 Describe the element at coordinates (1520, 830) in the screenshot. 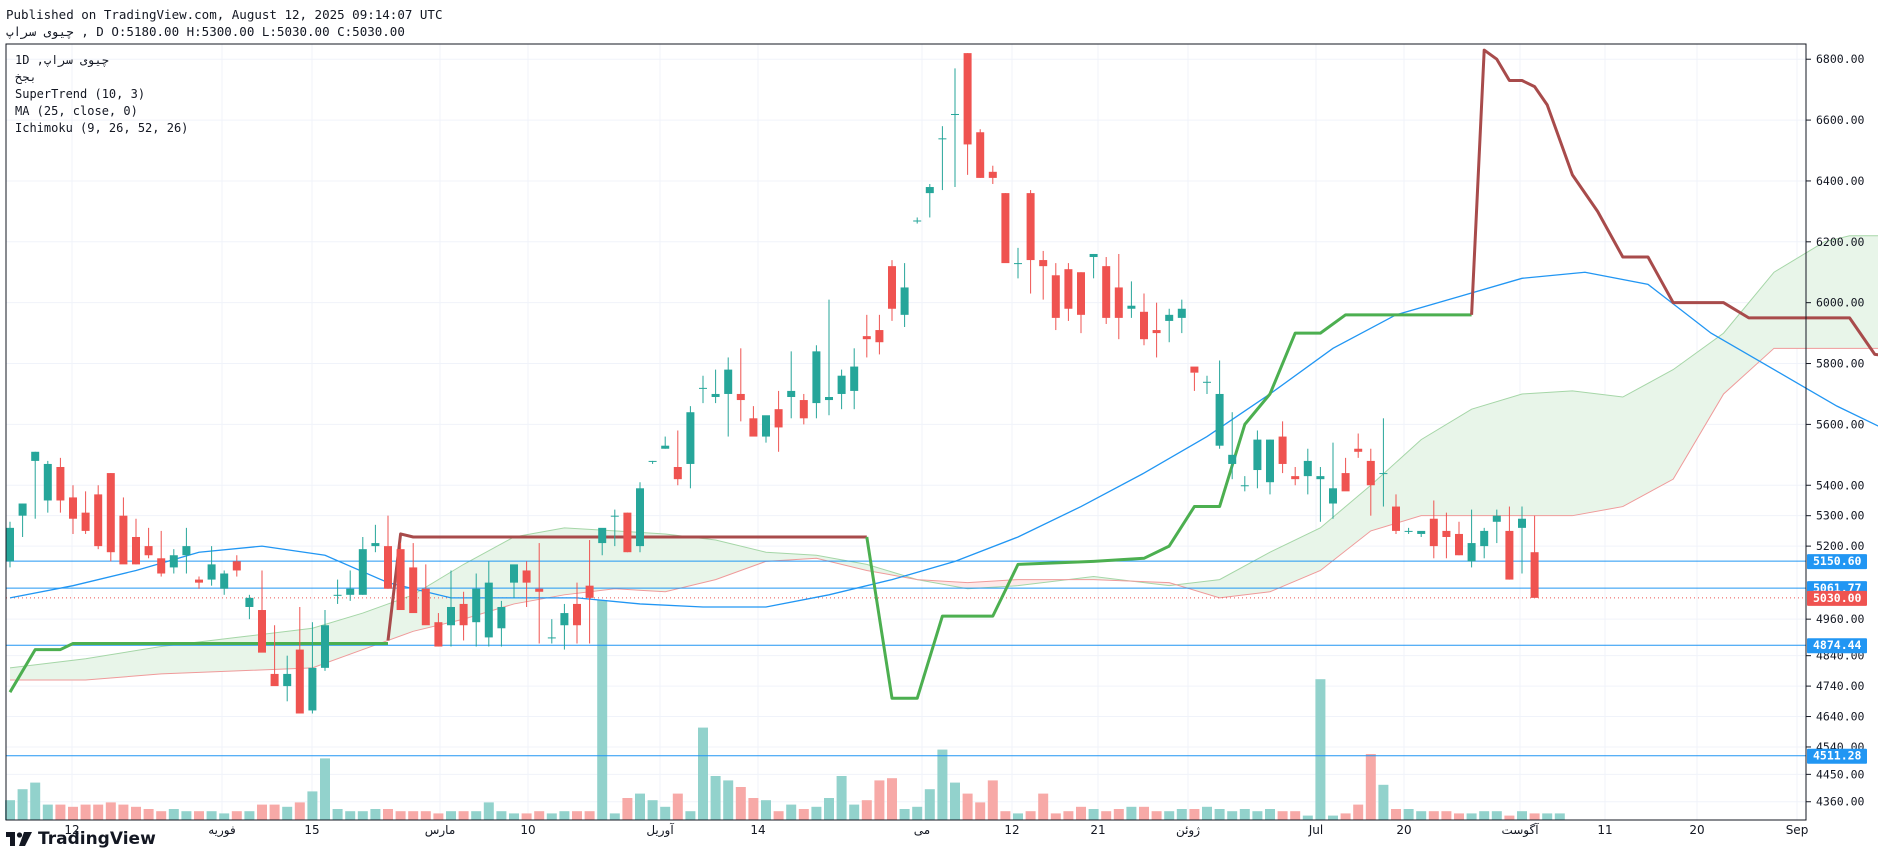

I see `x-tick-label: آگوست` at that location.